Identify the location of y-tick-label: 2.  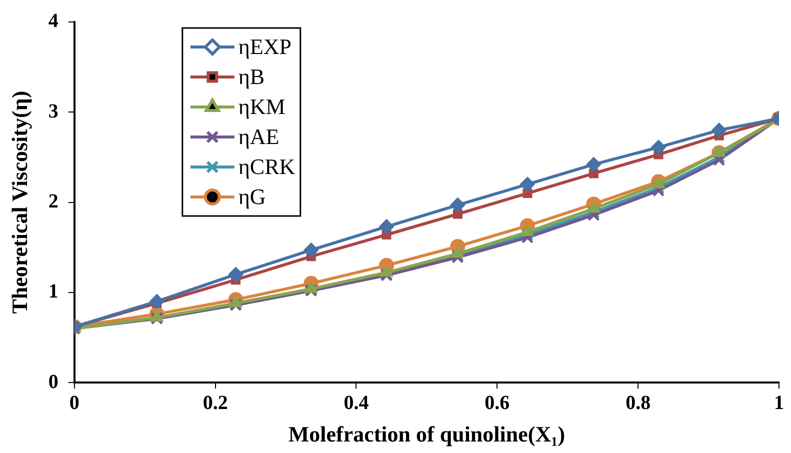
(53, 201).